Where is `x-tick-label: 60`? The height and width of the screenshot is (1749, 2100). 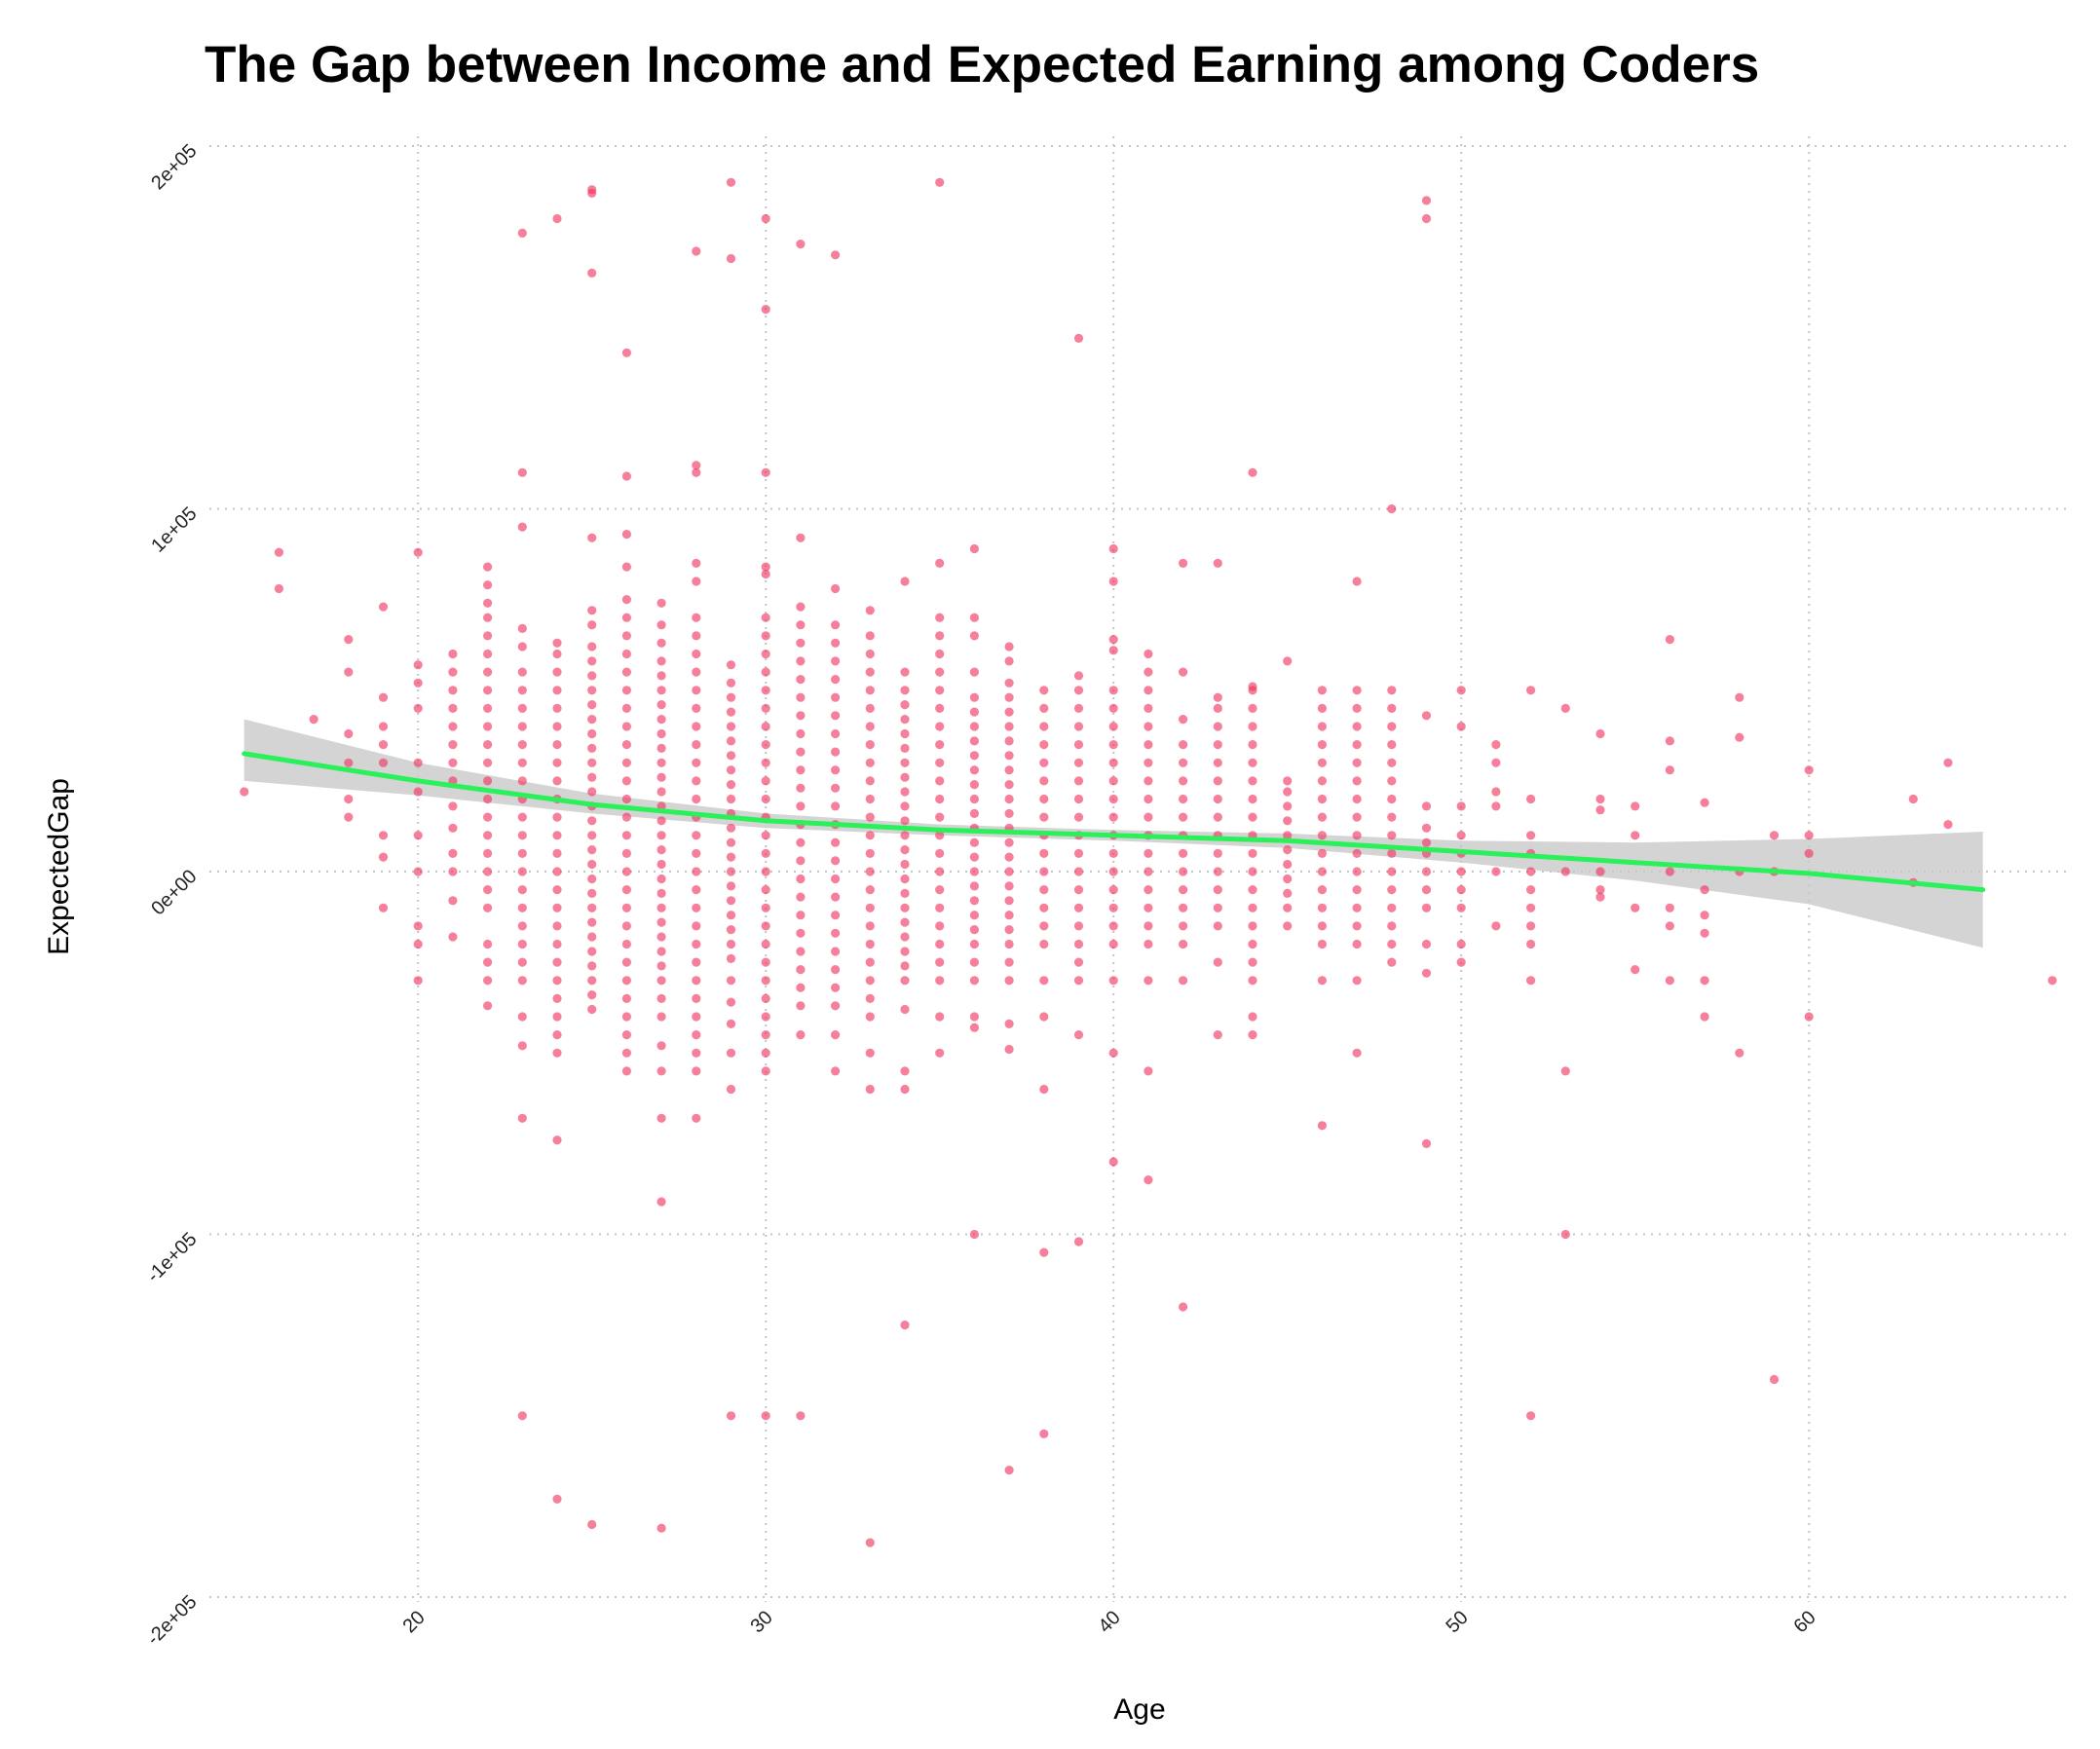
x-tick-label: 60 is located at coordinates (1804, 1622).